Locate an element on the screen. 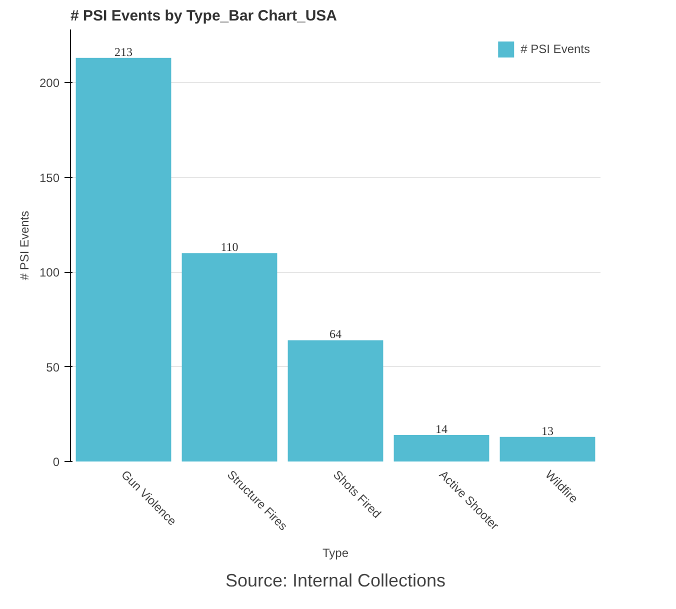 Image resolution: width=676 pixels, height=609 pixels. y-tick-label: 150 is located at coordinates (49, 177).